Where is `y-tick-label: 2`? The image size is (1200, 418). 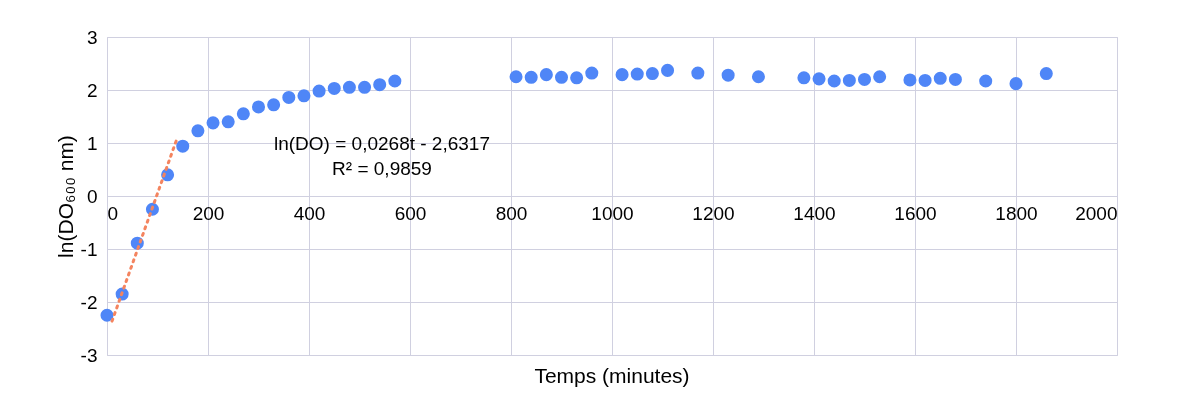
y-tick-label: 2 is located at coordinates (92, 90).